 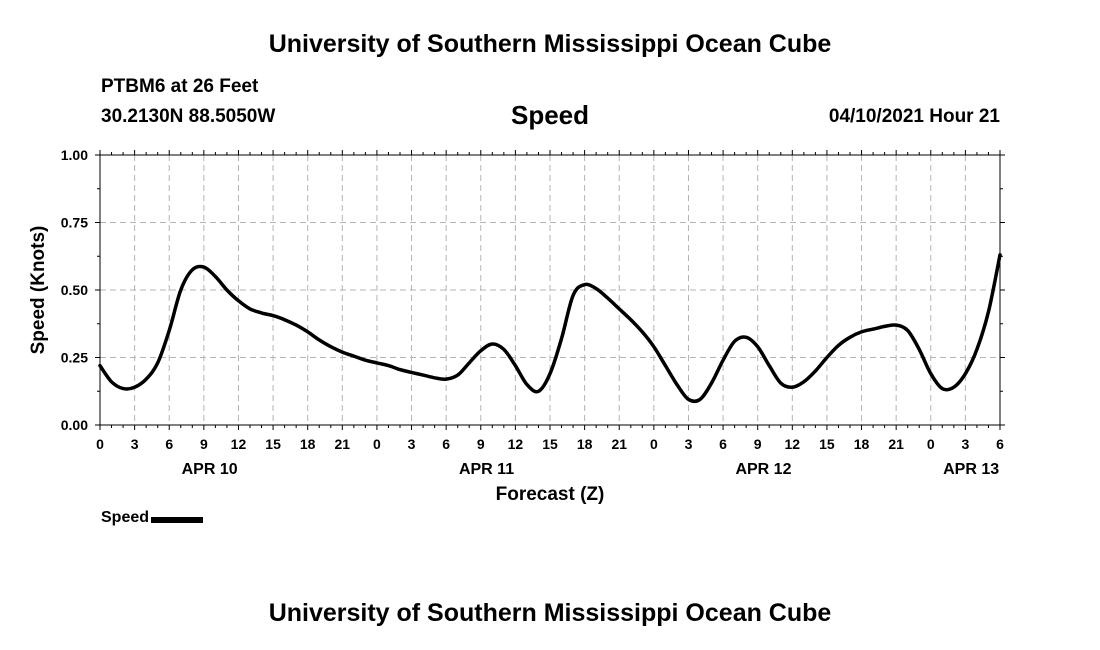 What do you see at coordinates (74, 290) in the screenshot?
I see `y-tick-label: 0.50` at bounding box center [74, 290].